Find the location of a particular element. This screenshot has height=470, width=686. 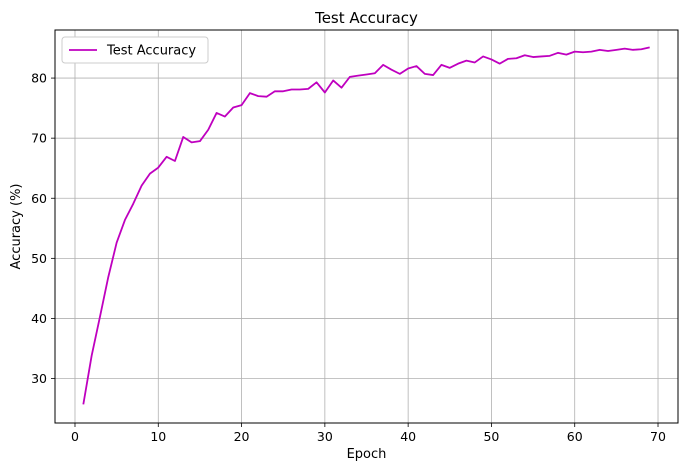

legend-label: Test Accuracy is located at coordinates (151, 51).